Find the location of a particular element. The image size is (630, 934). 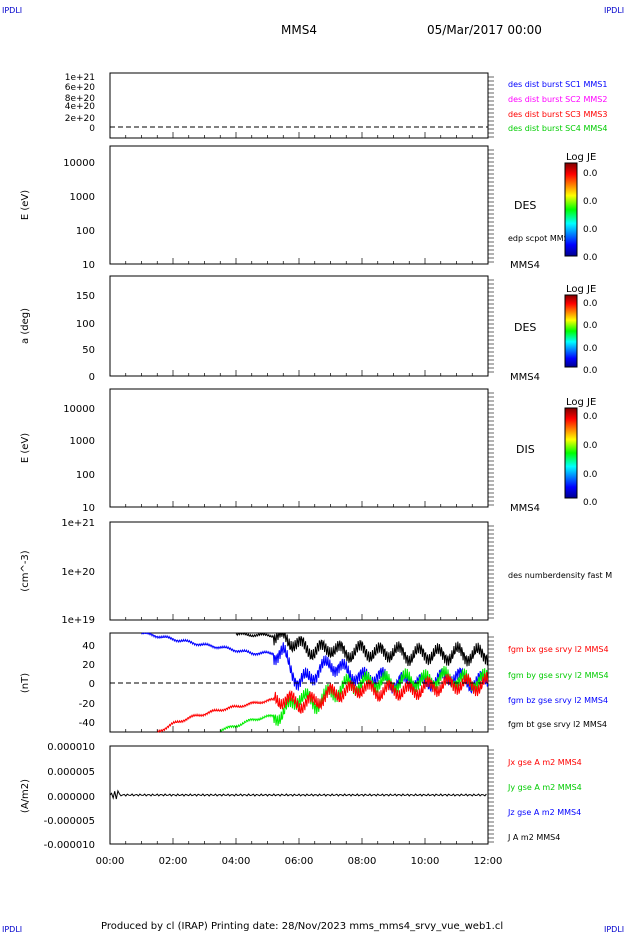

corner-mark-br: IPDLI is located at coordinates (614, 929).